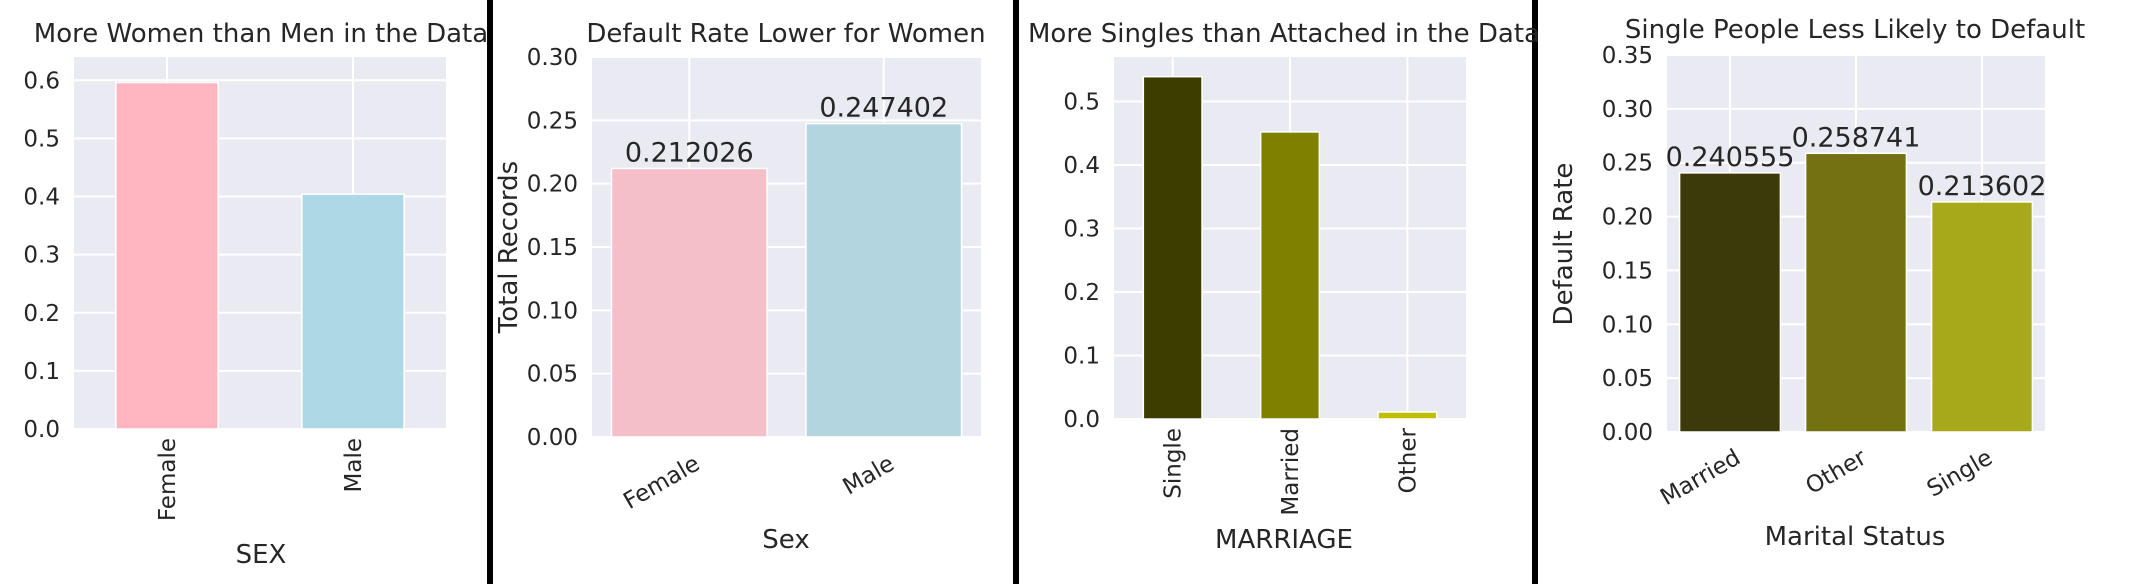 This screenshot has height=584, width=2150. What do you see at coordinates (41, 81) in the screenshot?
I see `y-tick-label: 0.6` at bounding box center [41, 81].